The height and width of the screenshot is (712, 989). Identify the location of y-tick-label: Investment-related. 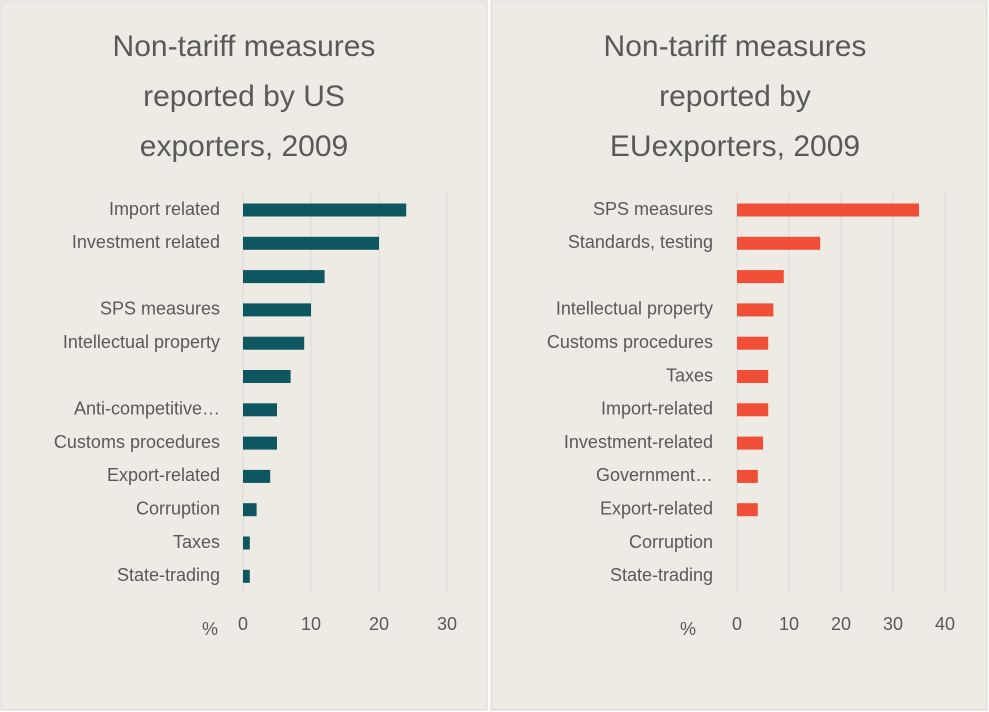
(638, 442).